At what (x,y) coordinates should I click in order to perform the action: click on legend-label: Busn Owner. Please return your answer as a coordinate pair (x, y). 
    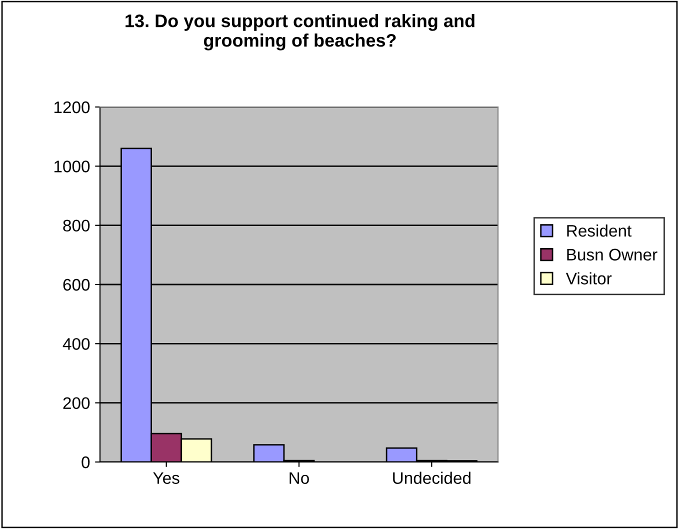
    Looking at the image, I should click on (612, 254).